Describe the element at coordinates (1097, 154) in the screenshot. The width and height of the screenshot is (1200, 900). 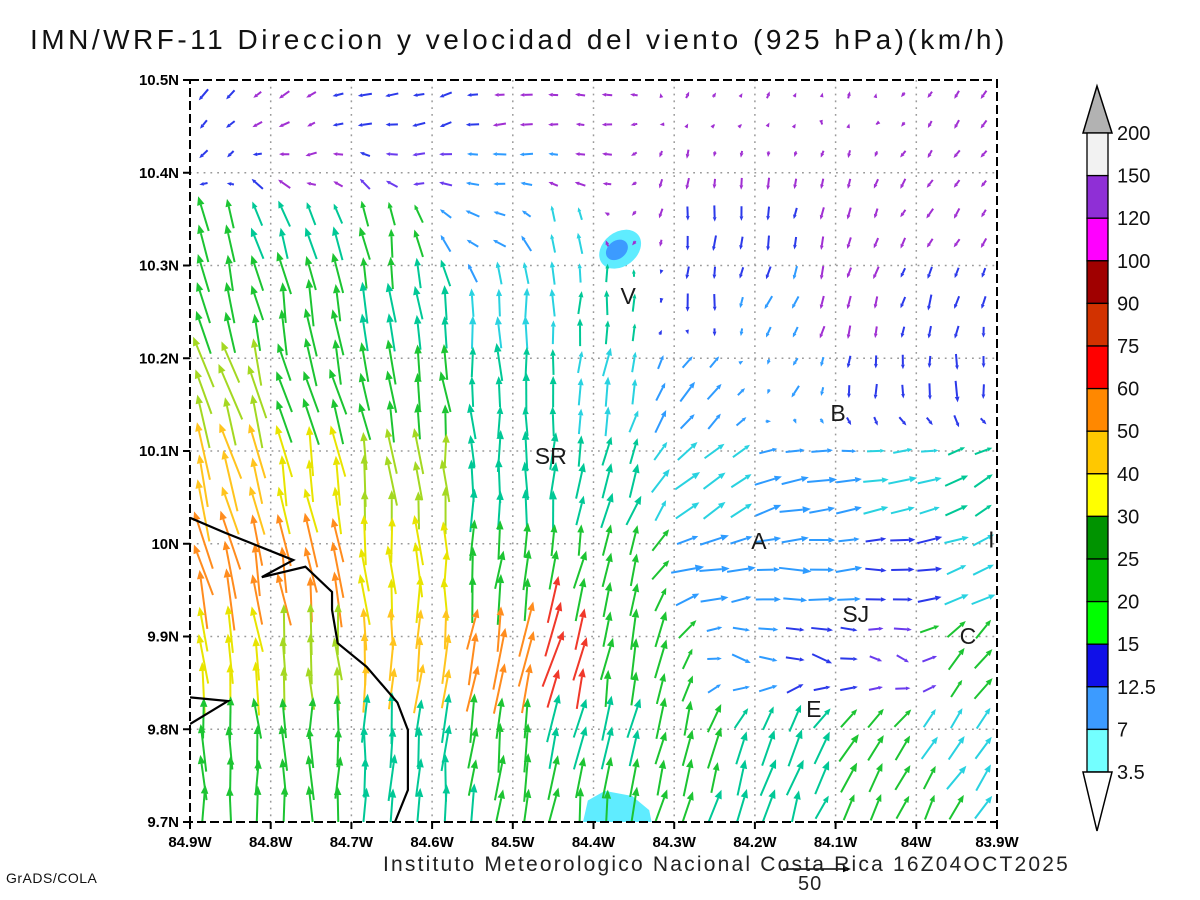
I see `colorbar-segment` at that location.